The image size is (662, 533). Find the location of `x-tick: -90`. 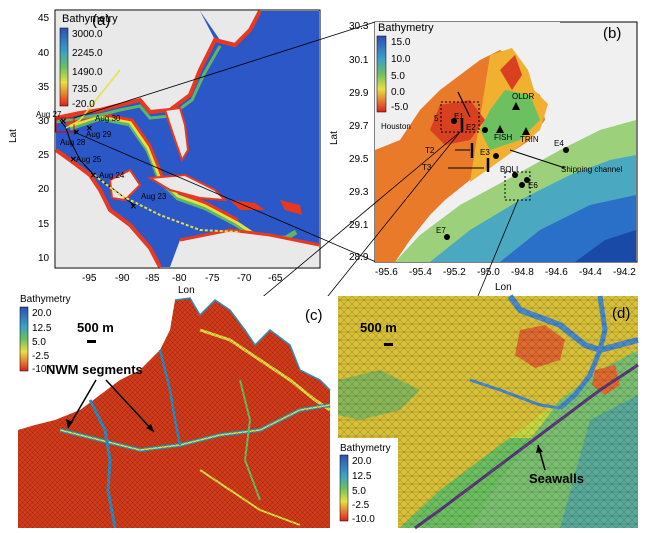

x-tick: -90 is located at coordinates (122, 278).